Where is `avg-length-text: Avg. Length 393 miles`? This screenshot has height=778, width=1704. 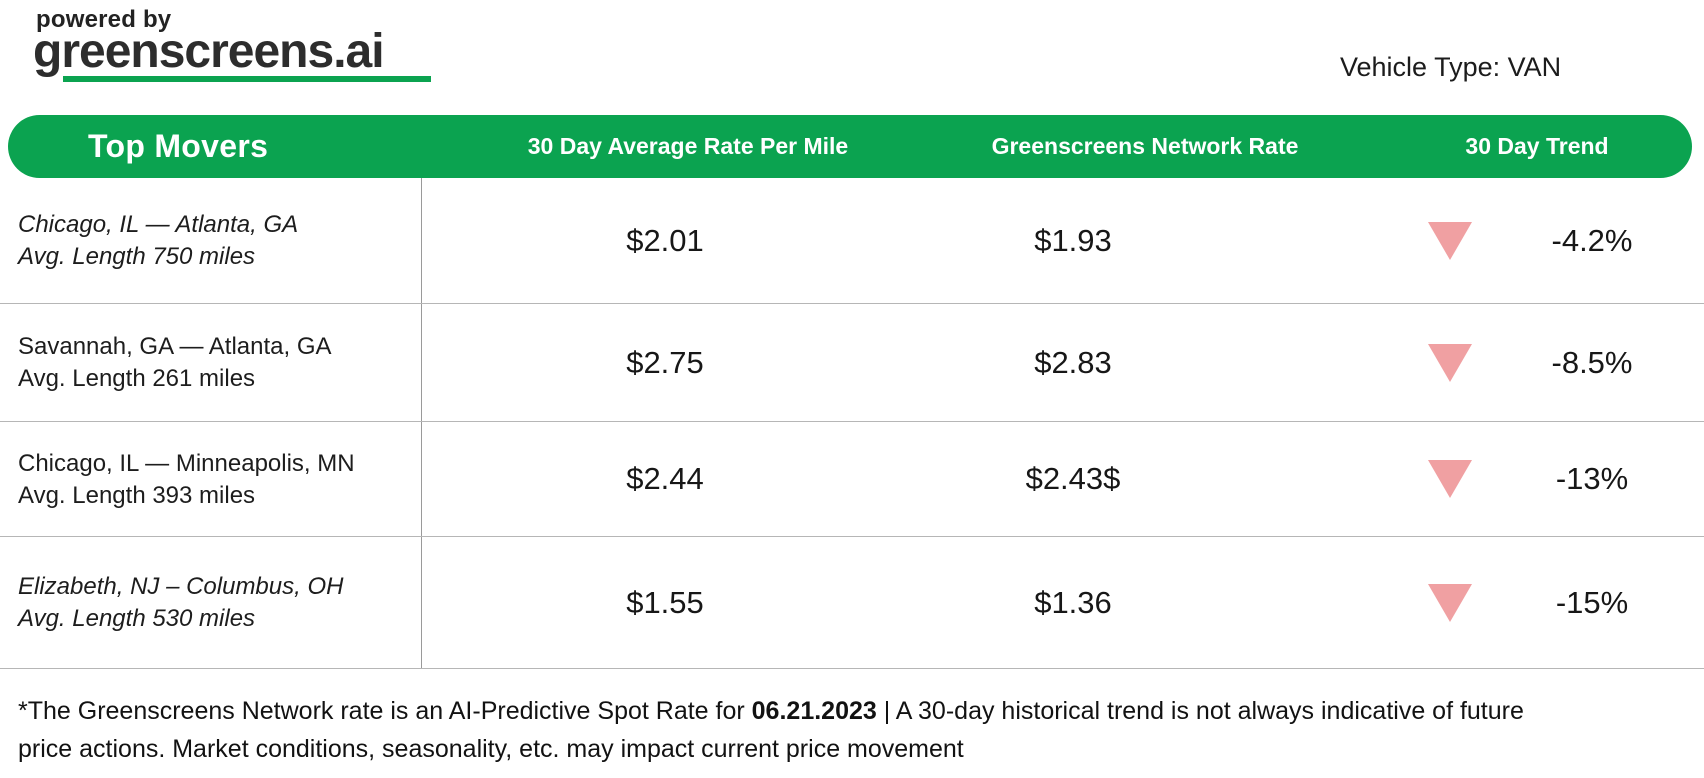
avg-length-text: Avg. Length 393 miles is located at coordinates (137, 495).